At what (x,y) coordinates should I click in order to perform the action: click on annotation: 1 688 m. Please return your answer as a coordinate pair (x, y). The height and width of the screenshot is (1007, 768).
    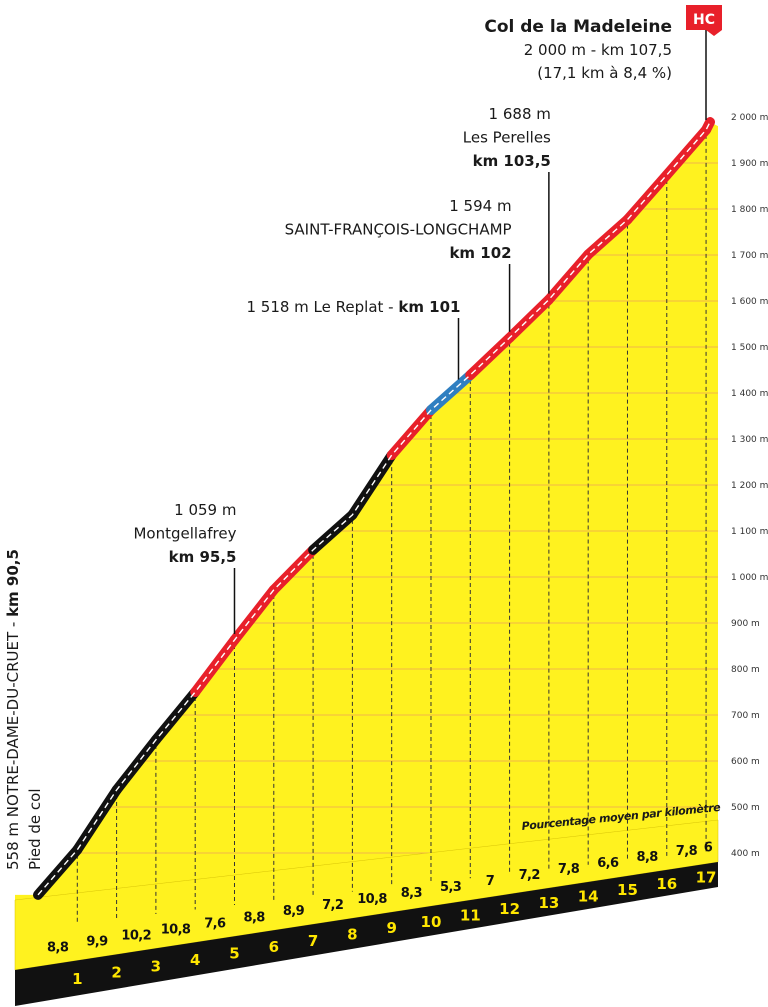
    Looking at the image, I should click on (520, 114).